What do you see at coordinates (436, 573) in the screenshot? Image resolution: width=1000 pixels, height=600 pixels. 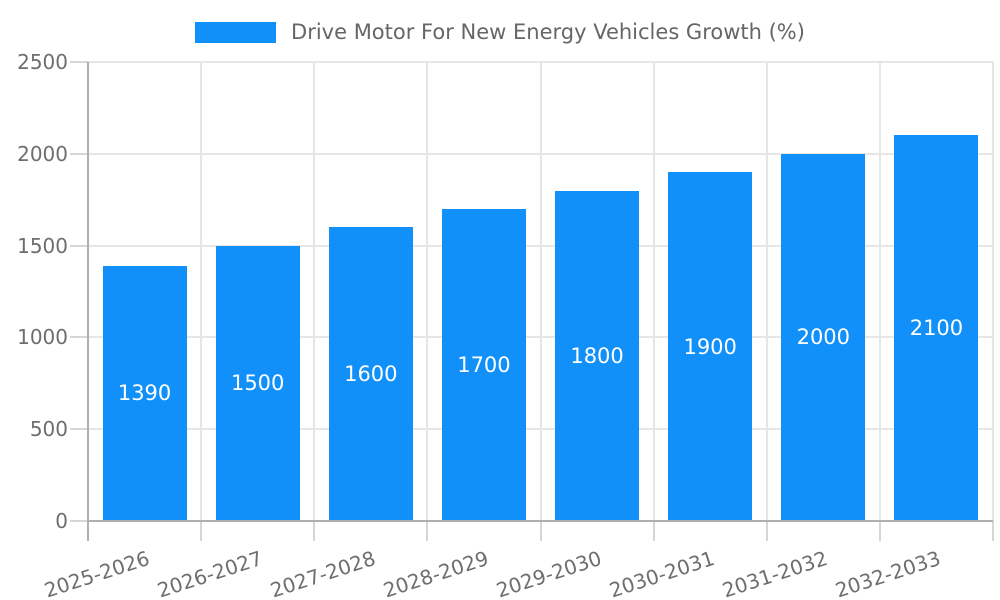 I see `x-axis-label: 2028-2029` at bounding box center [436, 573].